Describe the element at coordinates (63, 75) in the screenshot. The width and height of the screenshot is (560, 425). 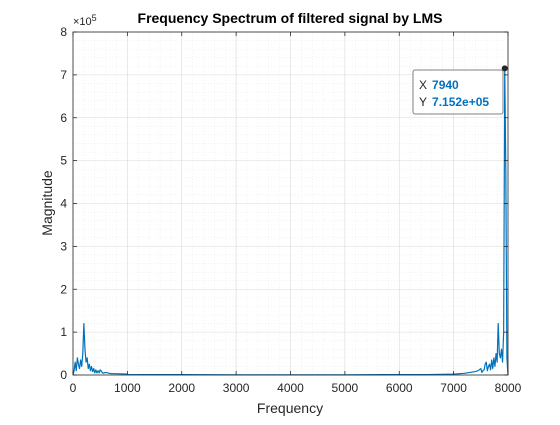
I see `y-tick-label: 7` at that location.